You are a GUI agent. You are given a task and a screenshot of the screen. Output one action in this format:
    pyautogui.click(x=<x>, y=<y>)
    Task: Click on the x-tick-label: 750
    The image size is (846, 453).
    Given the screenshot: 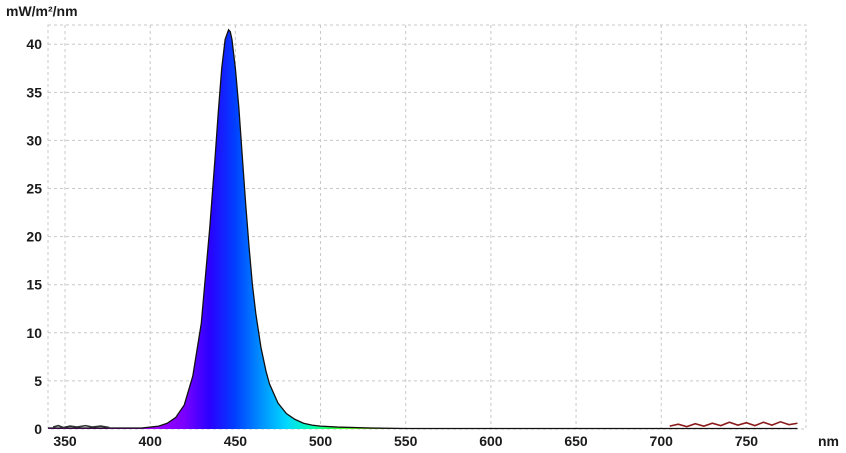 What is the action you would take?
    pyautogui.click(x=747, y=441)
    